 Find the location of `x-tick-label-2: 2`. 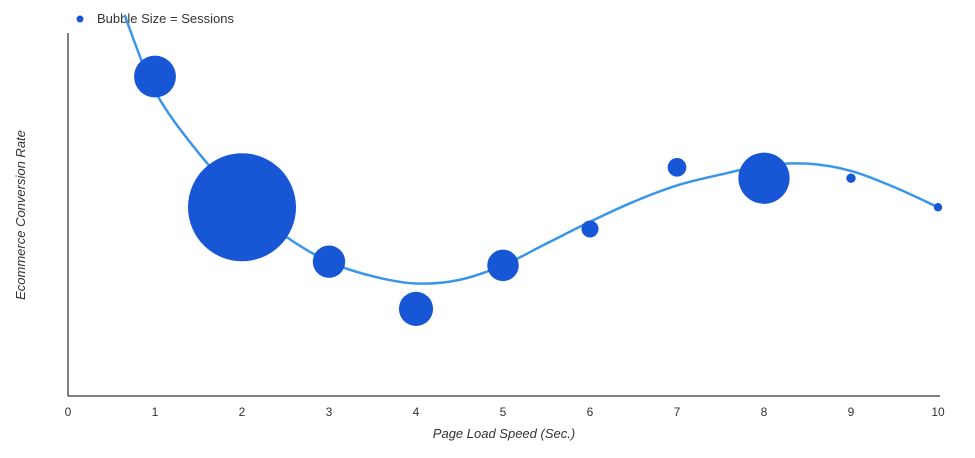

x-tick-label-2: 2 is located at coordinates (242, 412).